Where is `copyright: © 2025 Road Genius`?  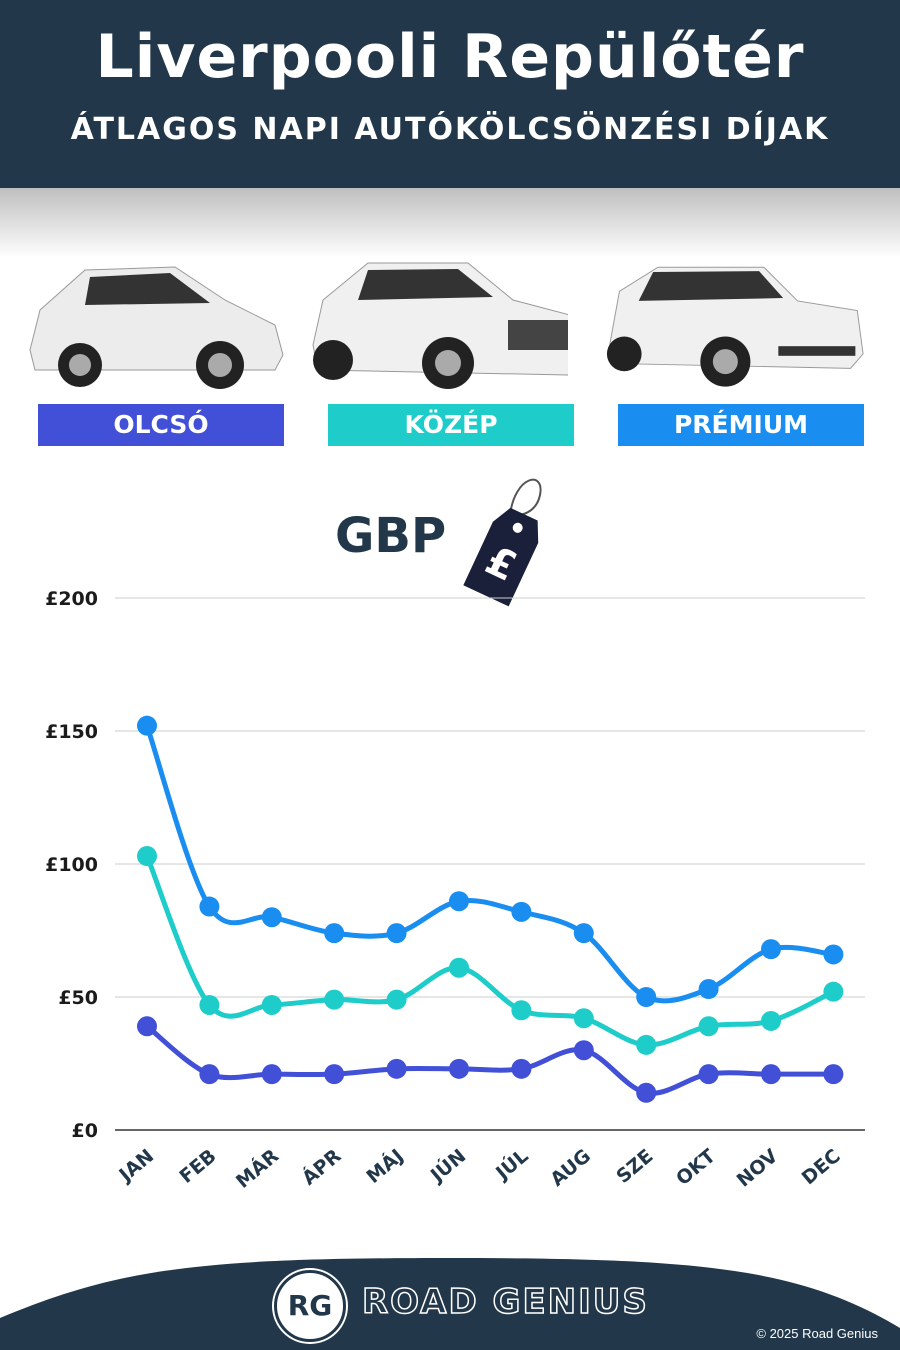
copyright: © 2025 Road Genius is located at coordinates (817, 1333).